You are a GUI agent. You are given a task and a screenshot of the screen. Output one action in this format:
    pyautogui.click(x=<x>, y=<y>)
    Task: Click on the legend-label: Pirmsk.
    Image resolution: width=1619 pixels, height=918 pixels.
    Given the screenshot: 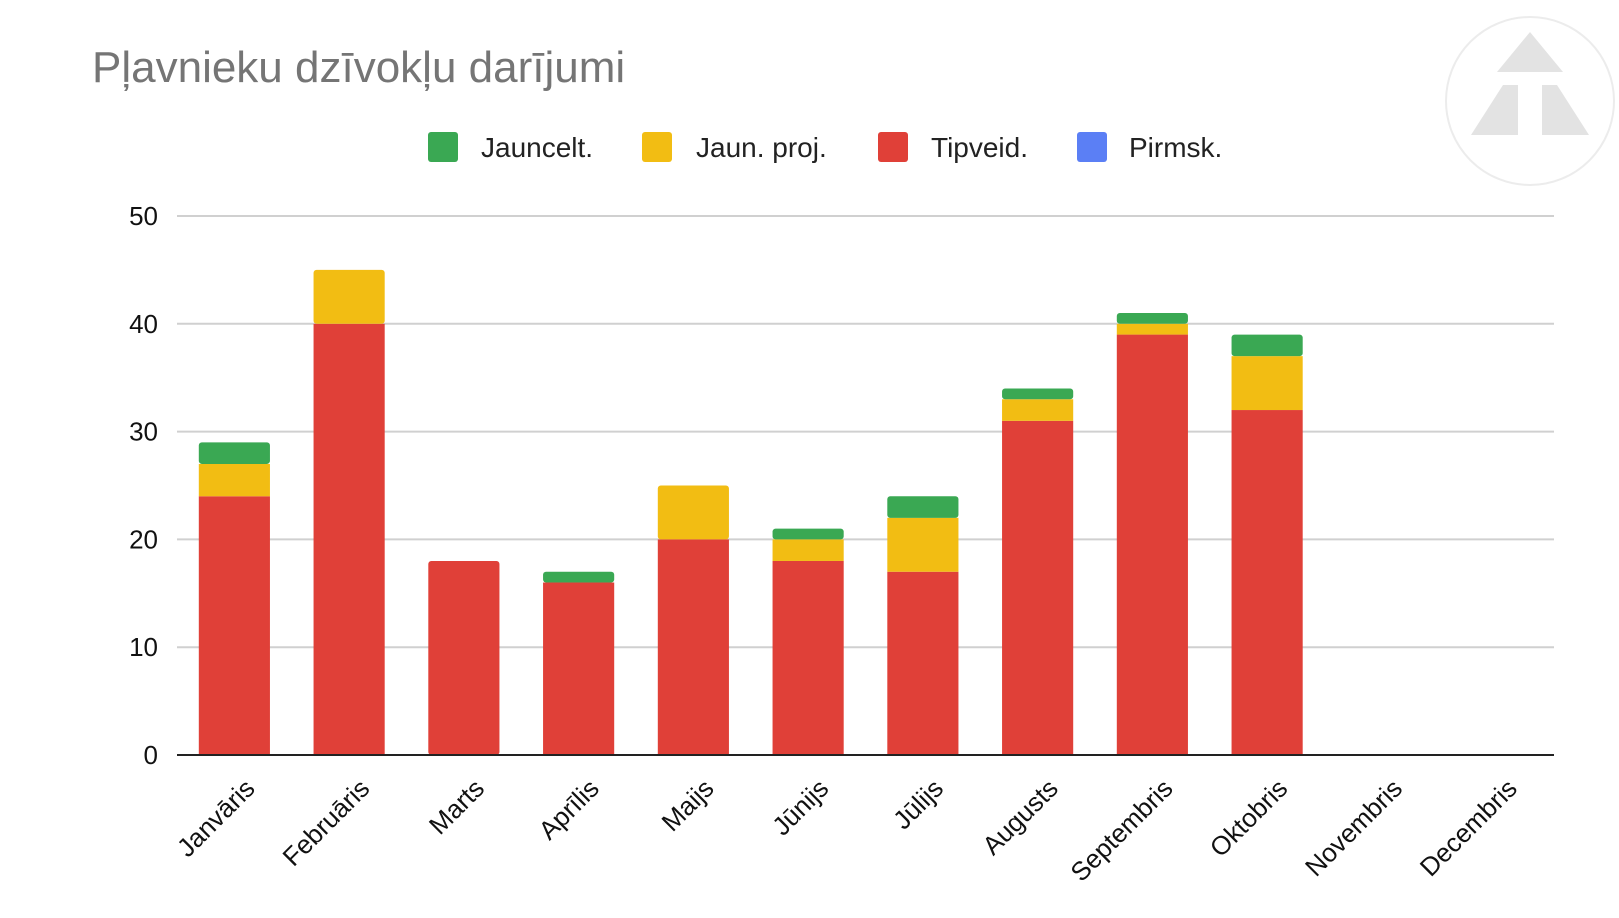 What is the action you would take?
    pyautogui.click(x=1175, y=147)
    